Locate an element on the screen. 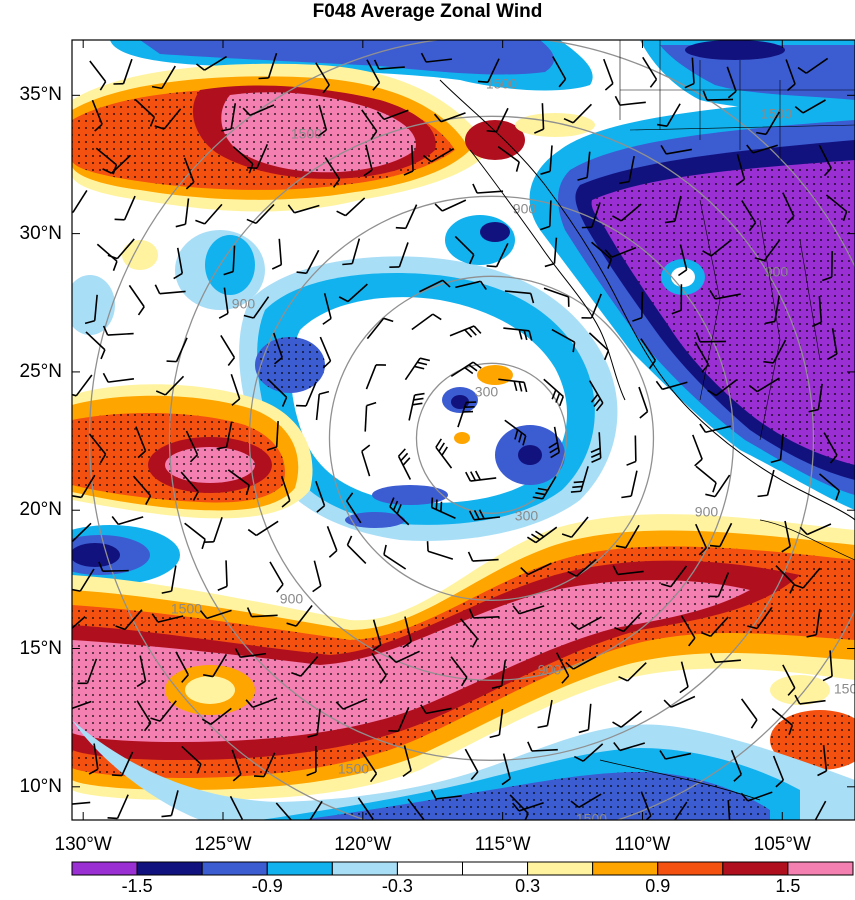 This screenshot has height=900, width=855. x-tick-label: 120°W is located at coordinates (363, 844).